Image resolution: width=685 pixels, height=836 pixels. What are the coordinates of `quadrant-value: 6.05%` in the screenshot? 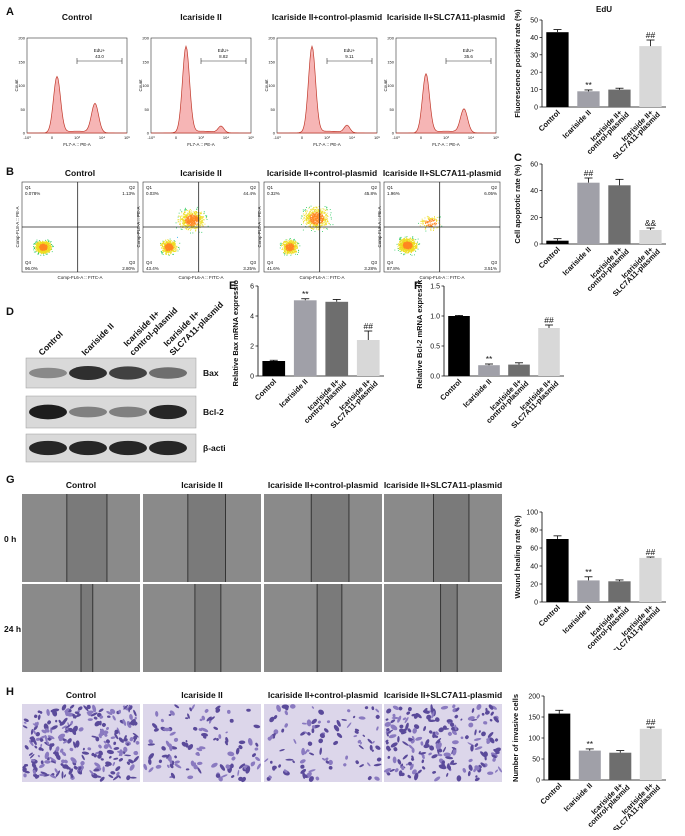 It's located at (490, 193).